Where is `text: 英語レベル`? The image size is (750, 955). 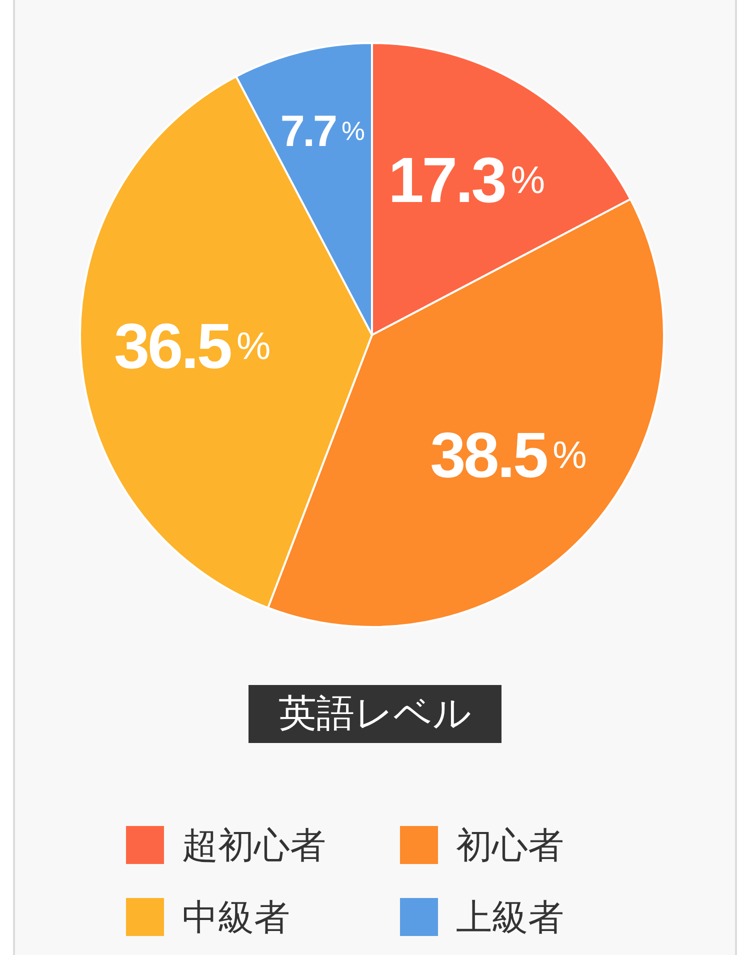 text: 英語レベル is located at coordinates (375, 714).